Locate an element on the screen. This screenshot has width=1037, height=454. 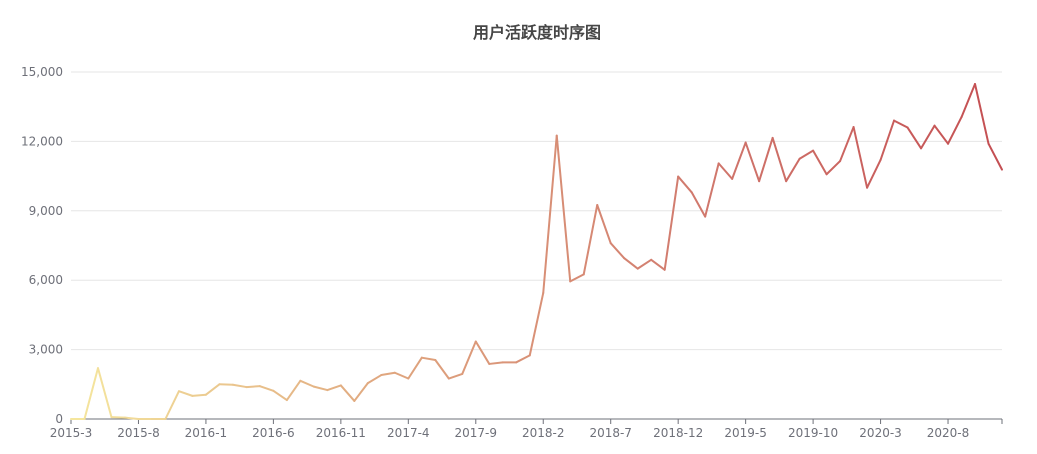
chart-title: 用户活跃度时序图 is located at coordinates (537, 32).